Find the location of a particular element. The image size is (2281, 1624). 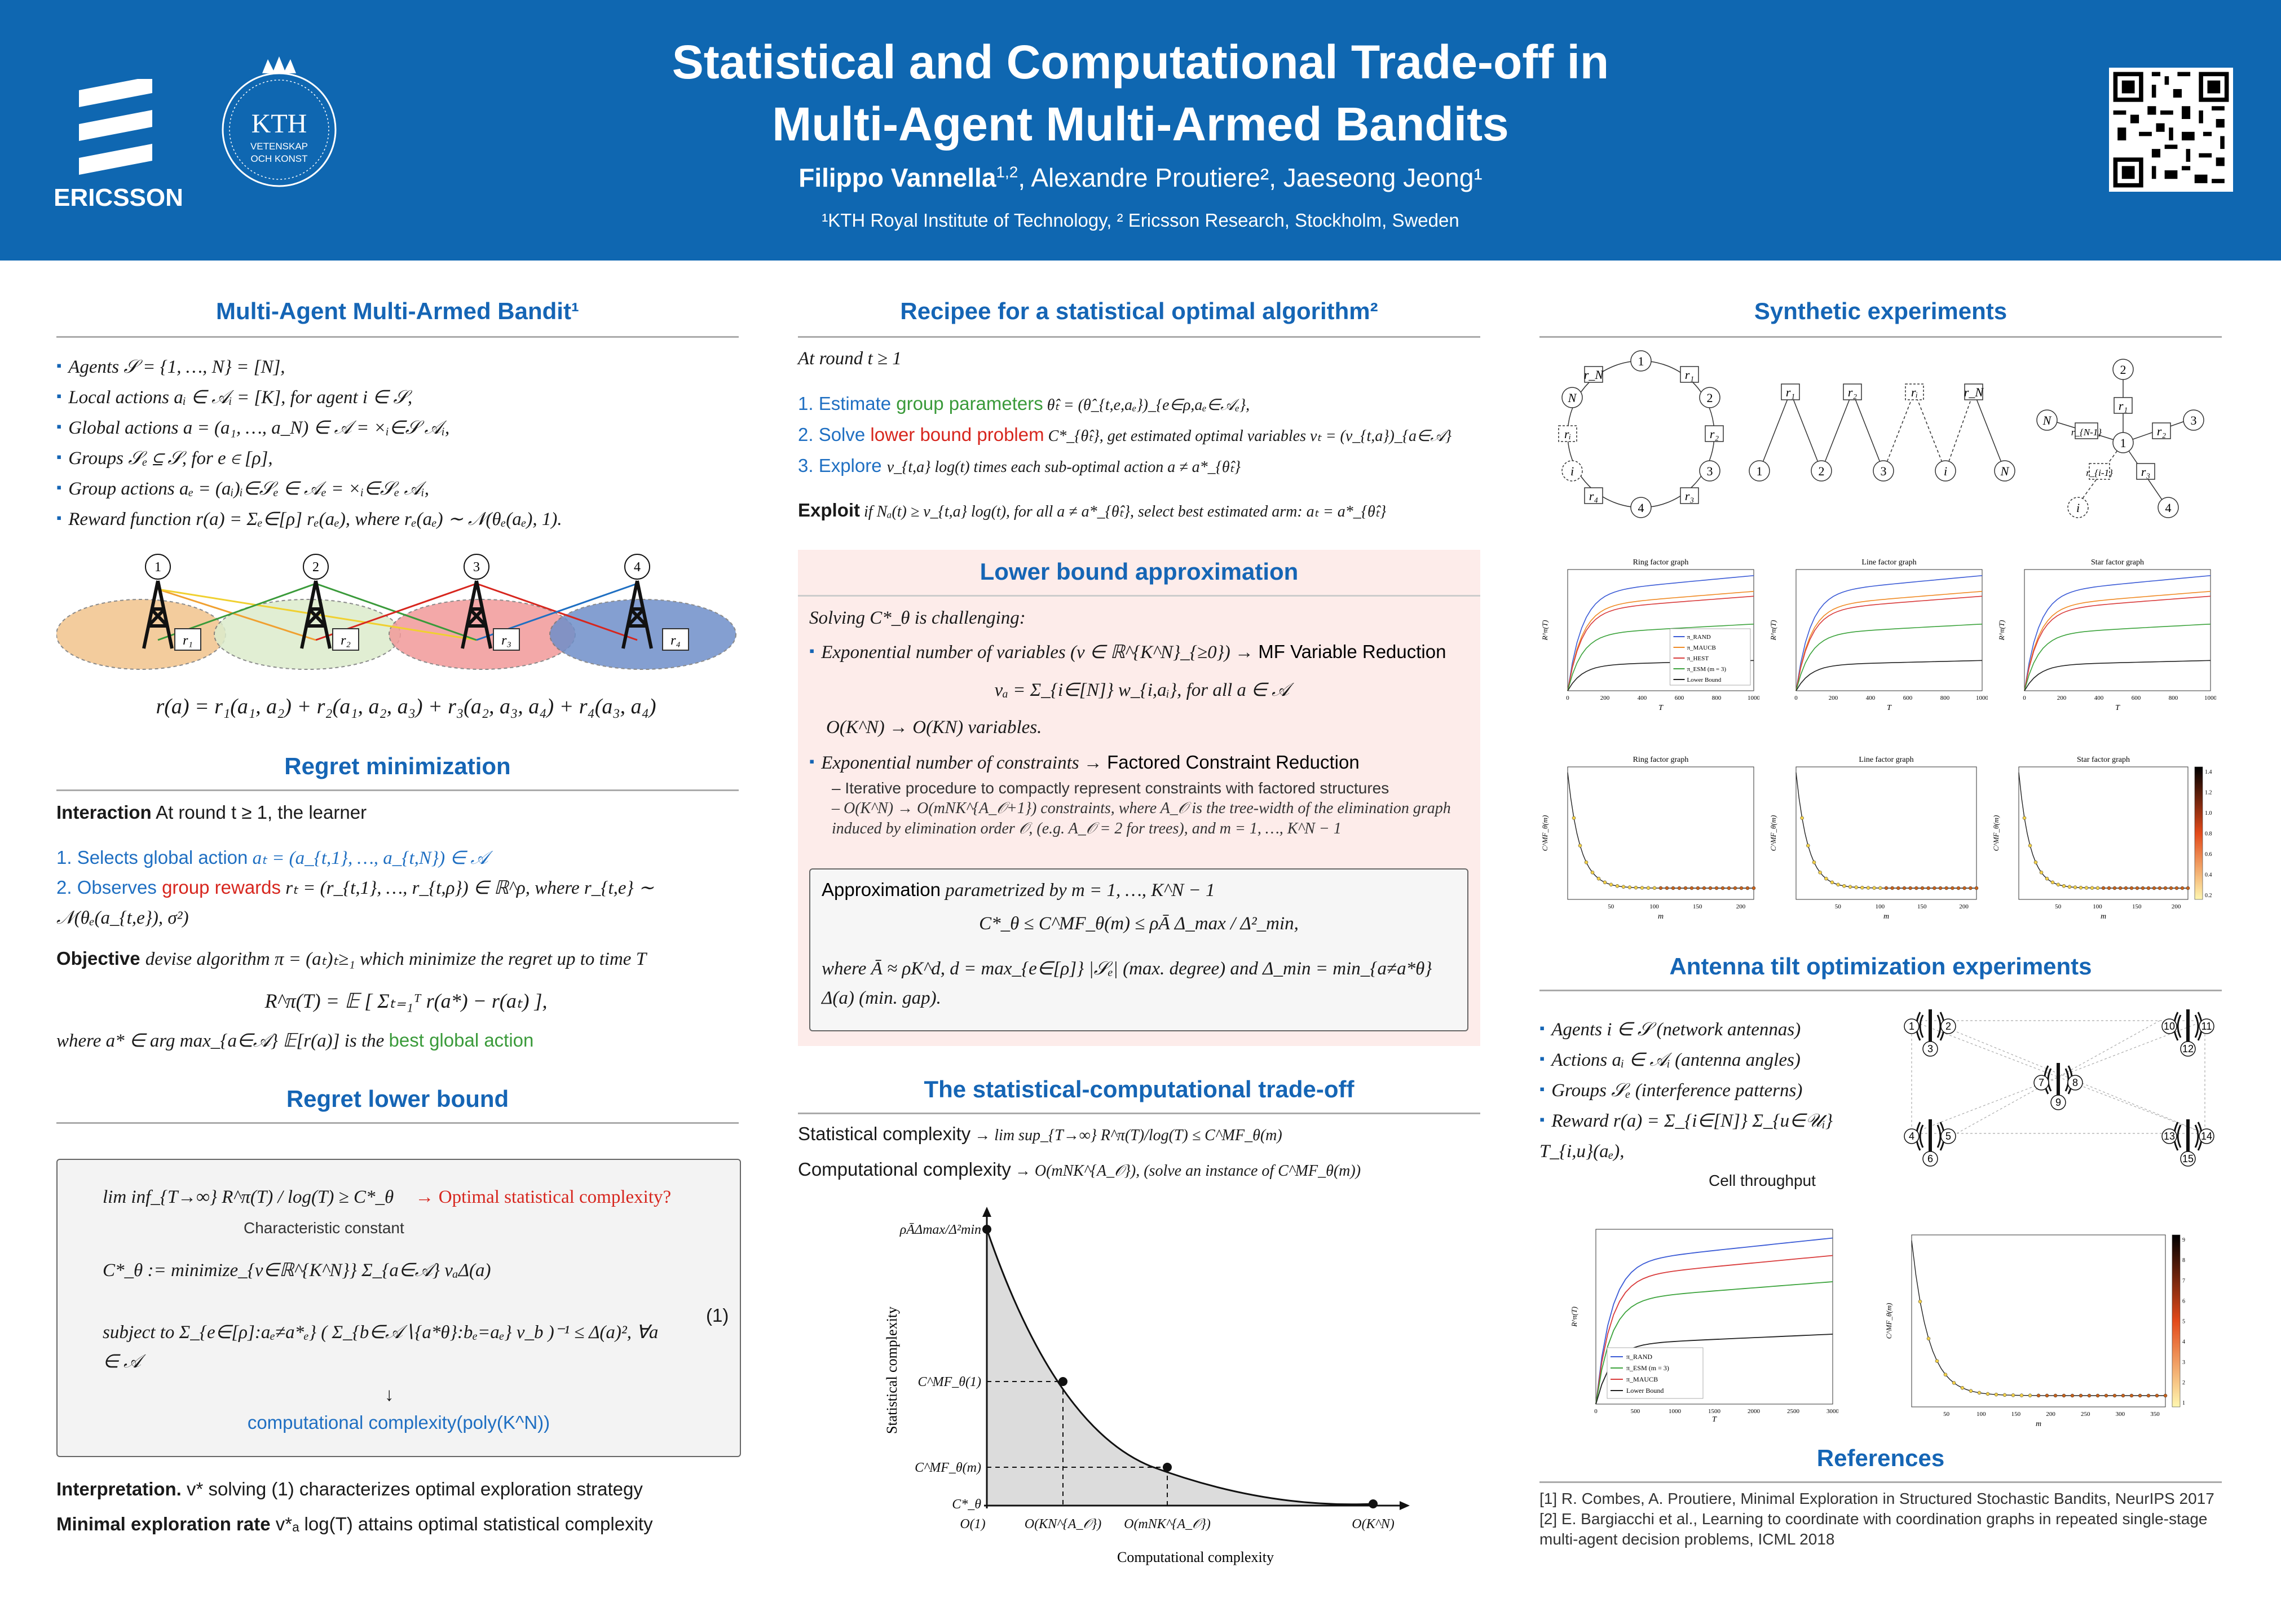

y-tick: C^MF_θ(1) is located at coordinates (949, 1382).